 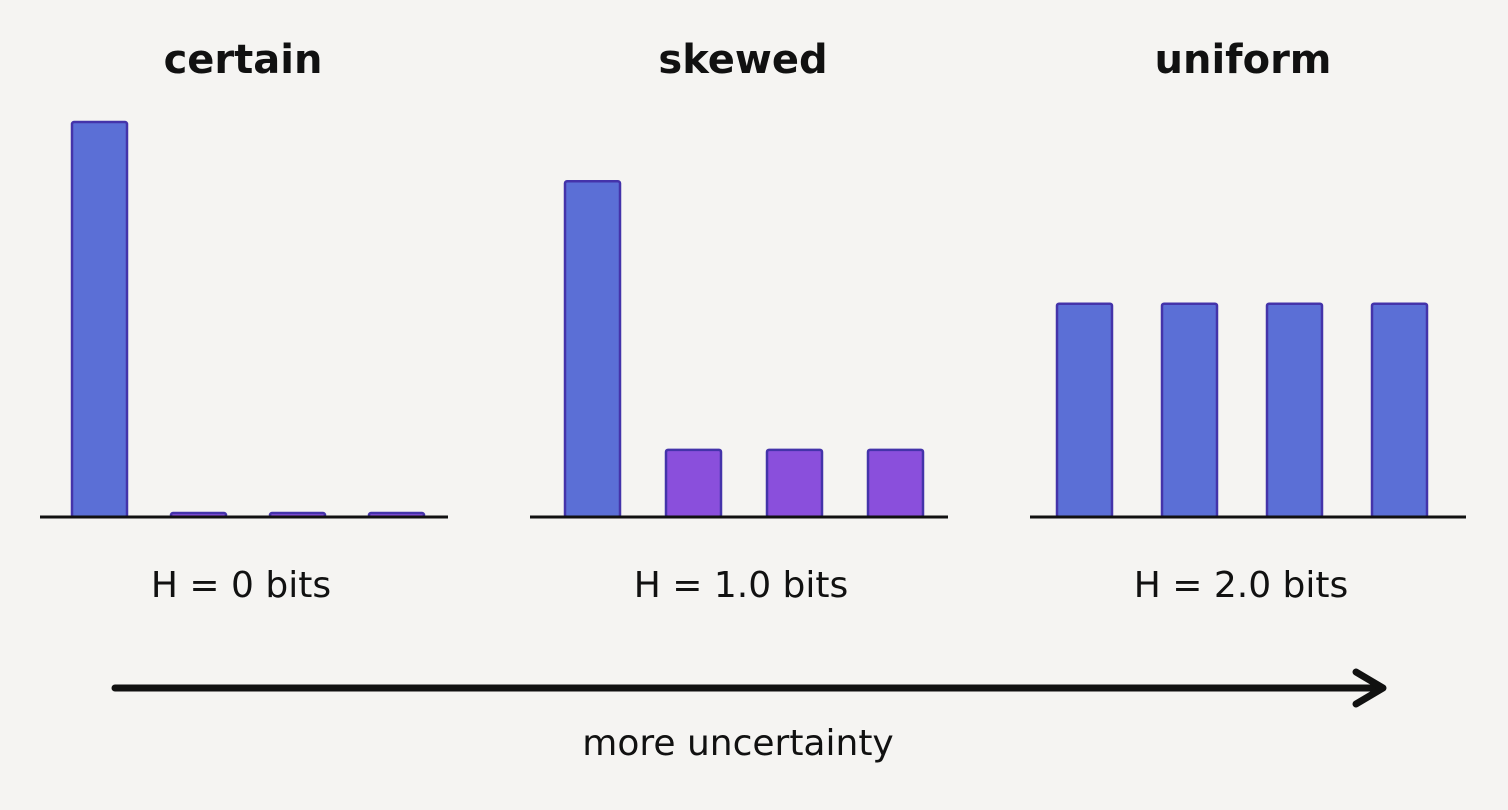 I want to click on panel-title: skewed, so click(x=742, y=60).